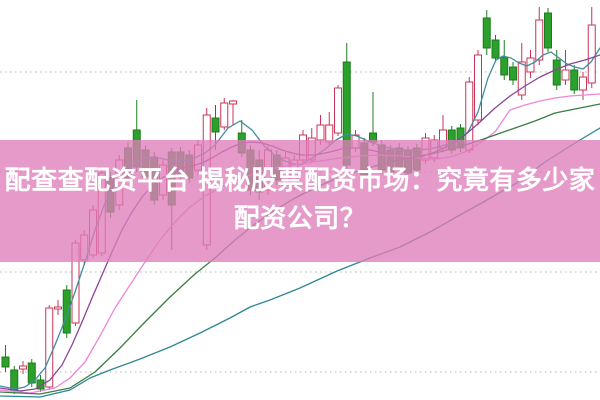  What do you see at coordinates (300, 180) in the screenshot?
I see `headline-line-1: 配查查配资平台 揭秘股票配资市场：究竟有多少家` at bounding box center [300, 180].